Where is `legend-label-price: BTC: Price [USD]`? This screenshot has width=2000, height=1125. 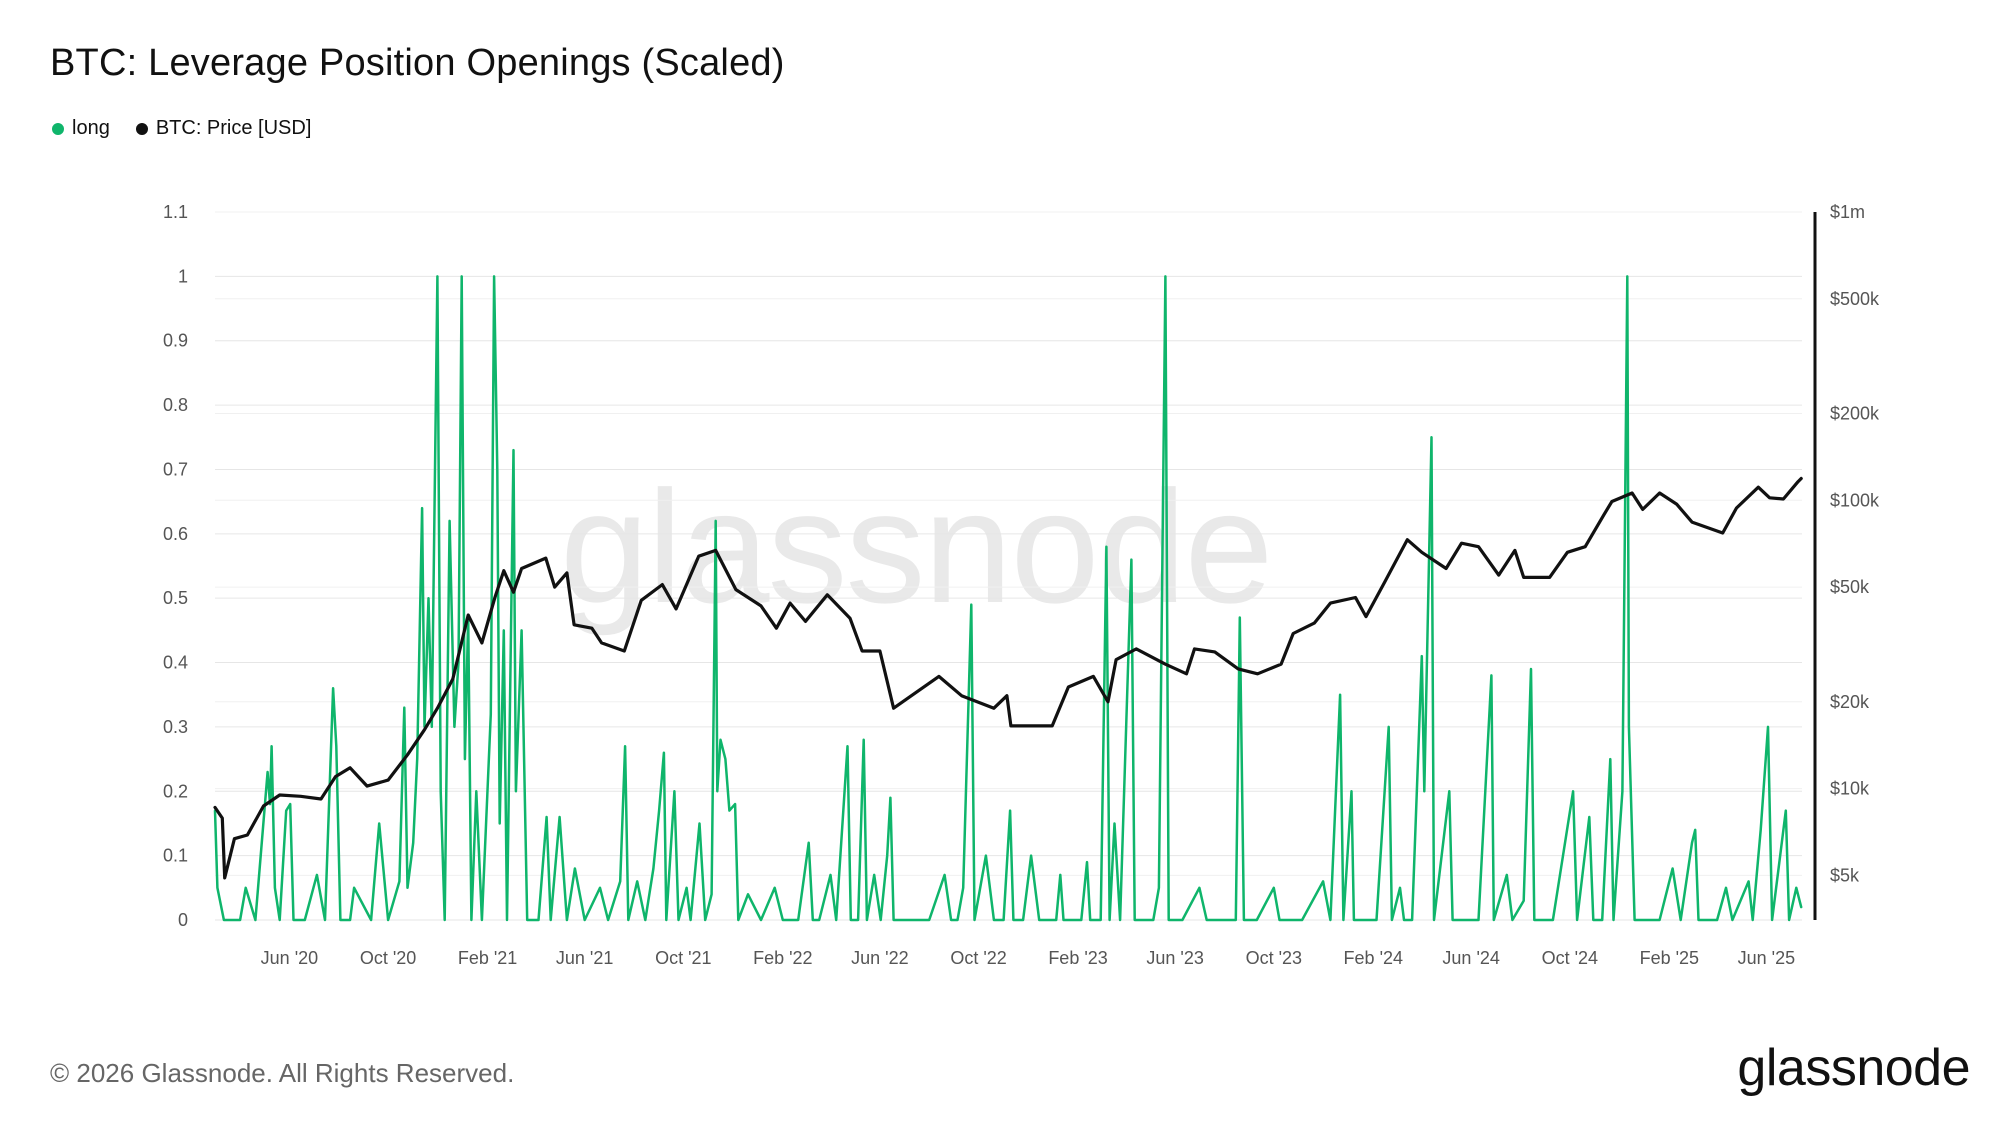
legend-label-price: BTC: Price [USD] is located at coordinates (233, 128).